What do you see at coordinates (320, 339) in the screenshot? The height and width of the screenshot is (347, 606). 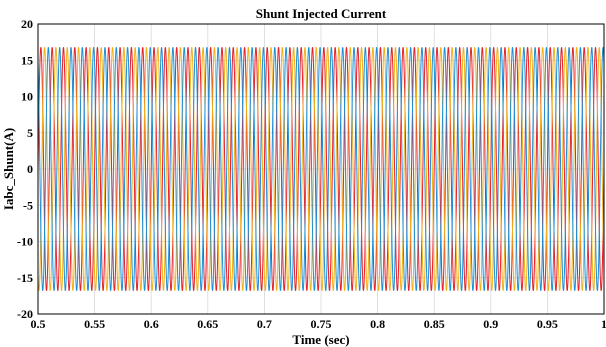 I see `x-axis-label: Time (sec)` at bounding box center [320, 339].